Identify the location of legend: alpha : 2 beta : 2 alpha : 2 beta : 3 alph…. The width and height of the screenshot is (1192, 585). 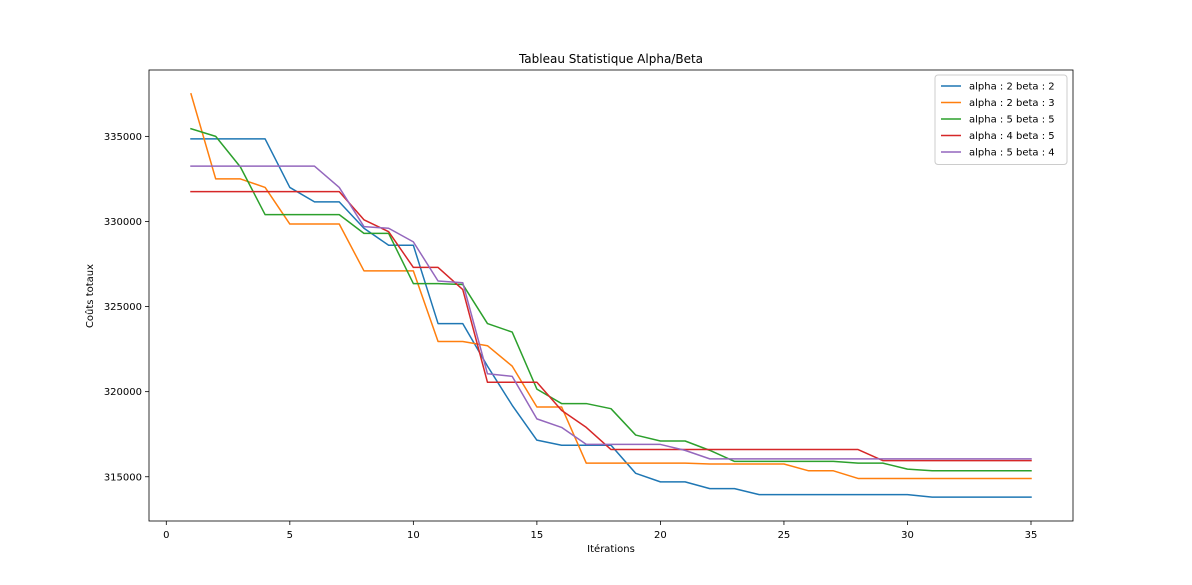
(1001, 119).